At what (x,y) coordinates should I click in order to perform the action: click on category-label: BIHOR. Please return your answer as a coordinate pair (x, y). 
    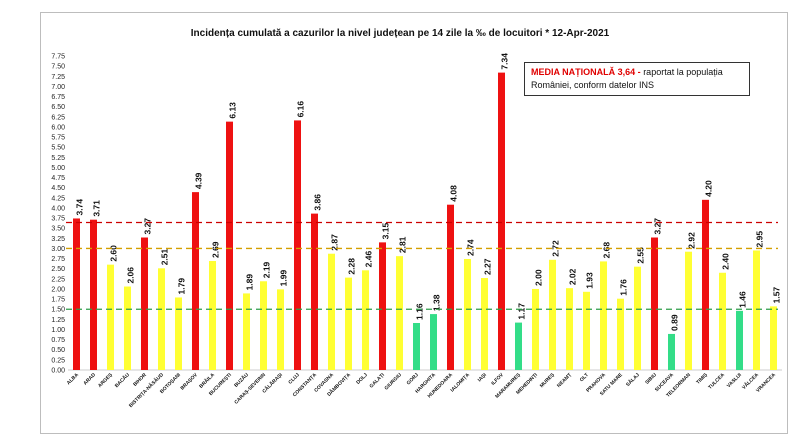
    Looking at the image, I should click on (140, 380).